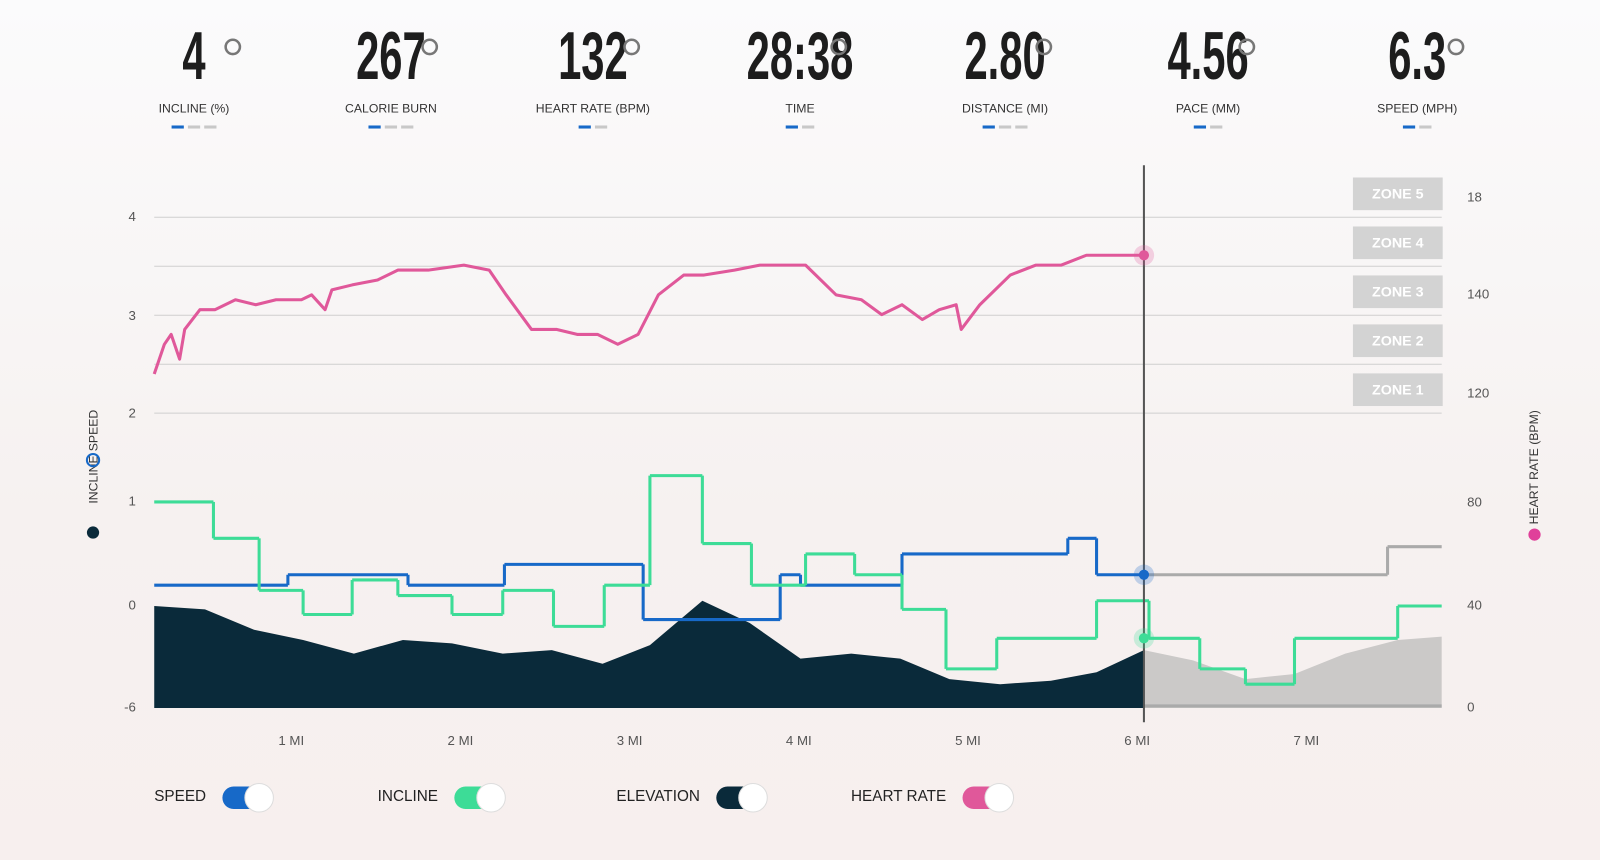 The image size is (1600, 860). I want to click on stat-value: 267, so click(391, 56).